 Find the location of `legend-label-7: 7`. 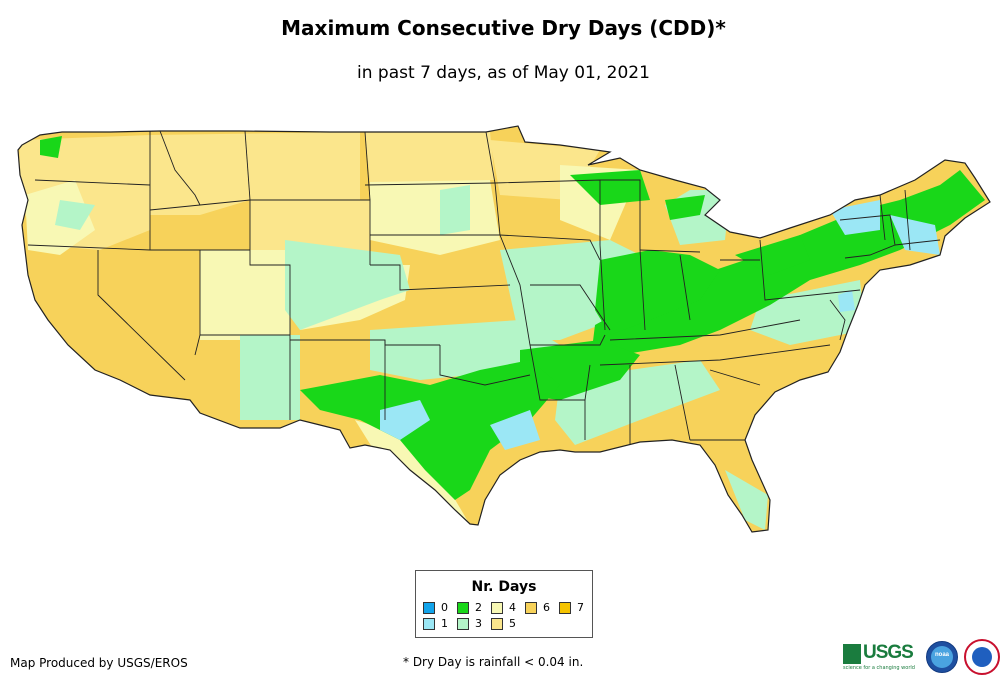

legend-label-7: 7 is located at coordinates (580, 607).